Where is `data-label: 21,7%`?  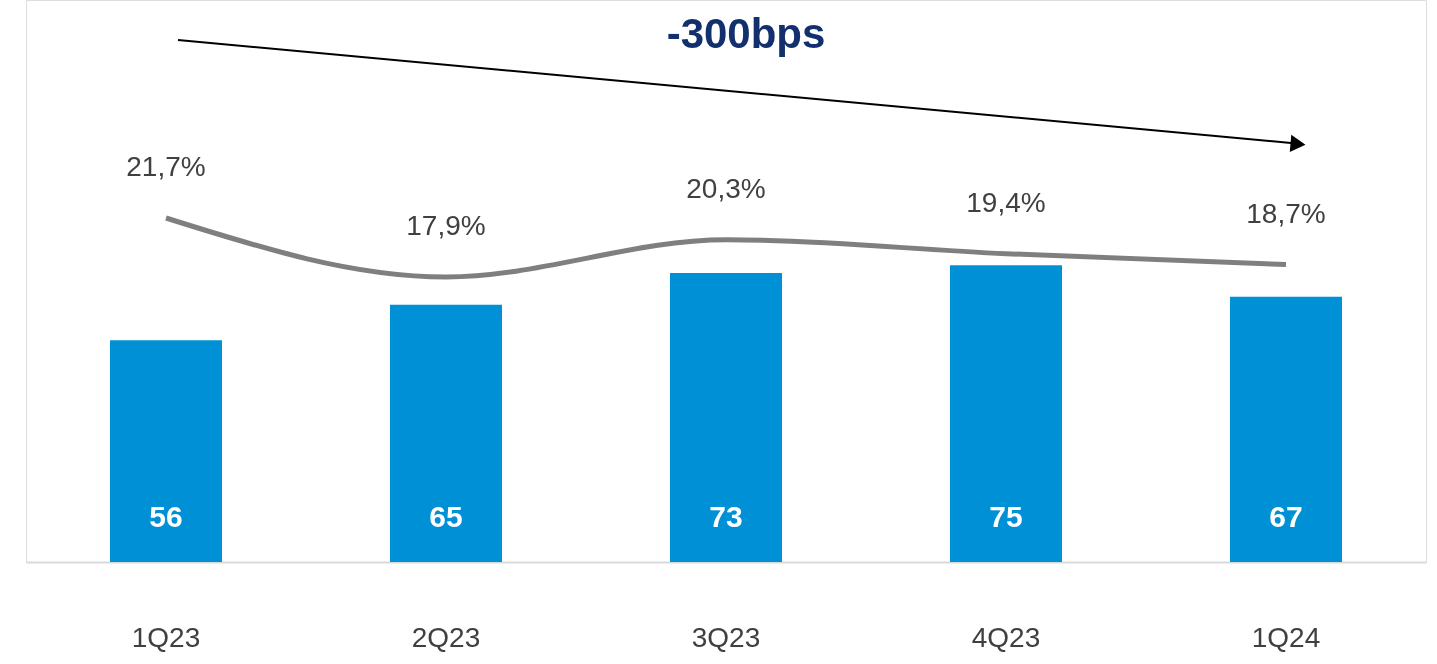
data-label: 21,7% is located at coordinates (166, 166).